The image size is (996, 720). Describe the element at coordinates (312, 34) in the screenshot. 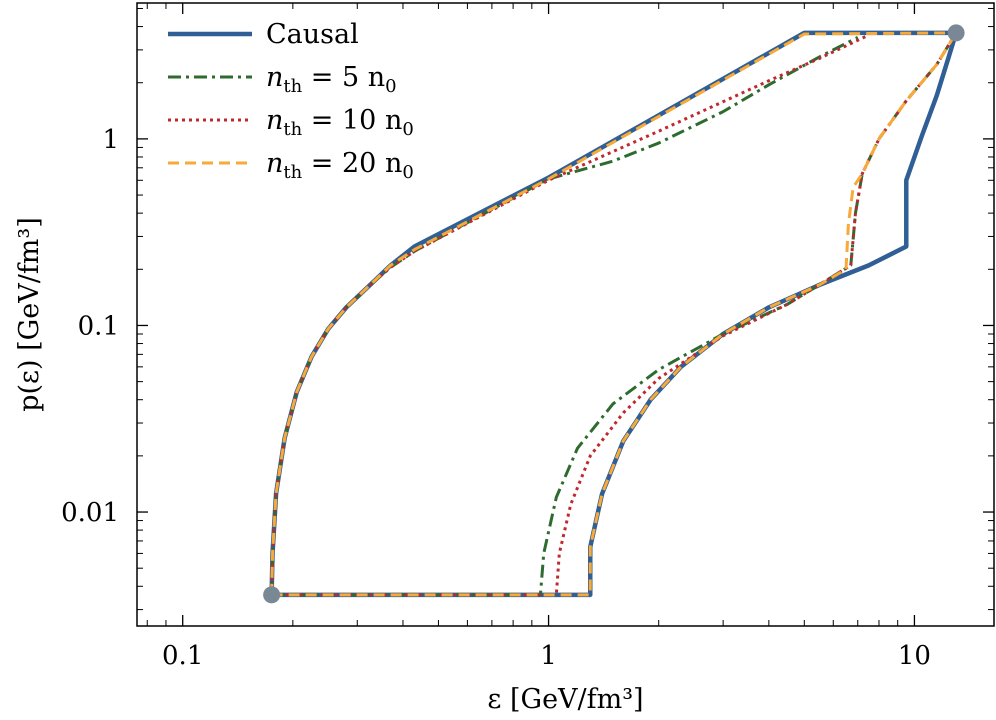

I see `legend-label-1: Causal` at that location.